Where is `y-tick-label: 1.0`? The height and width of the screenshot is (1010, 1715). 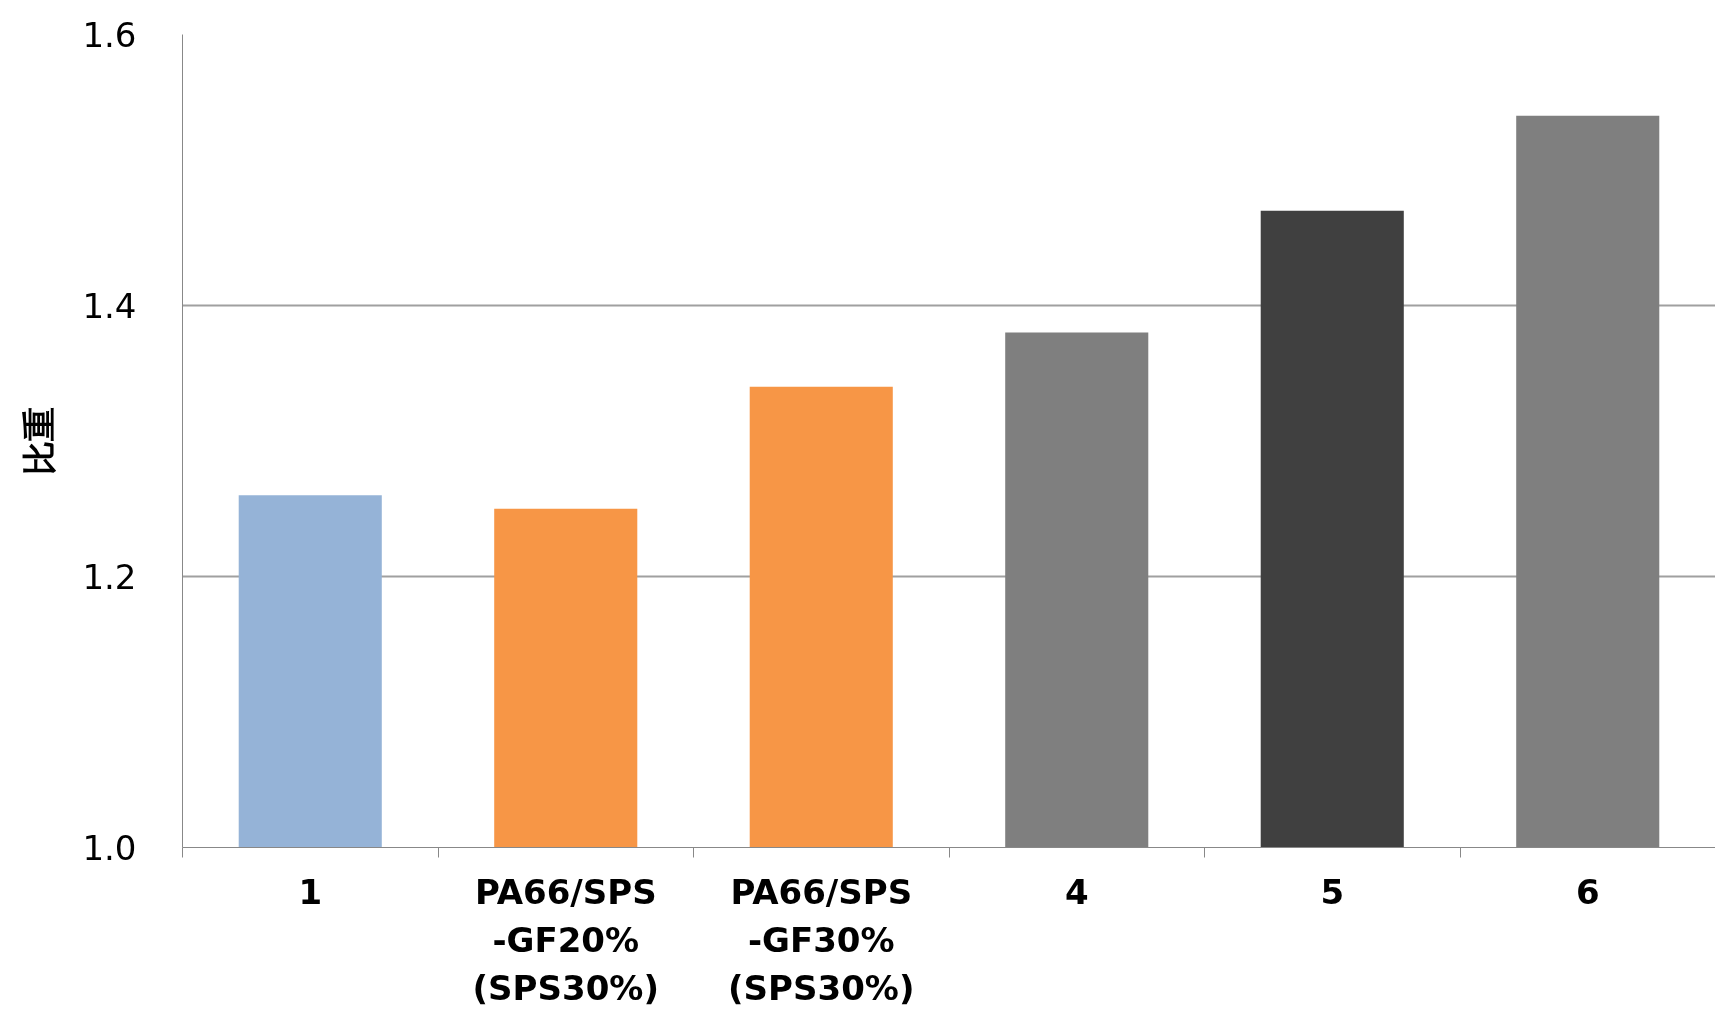
y-tick-label: 1.0 is located at coordinates (109, 848).